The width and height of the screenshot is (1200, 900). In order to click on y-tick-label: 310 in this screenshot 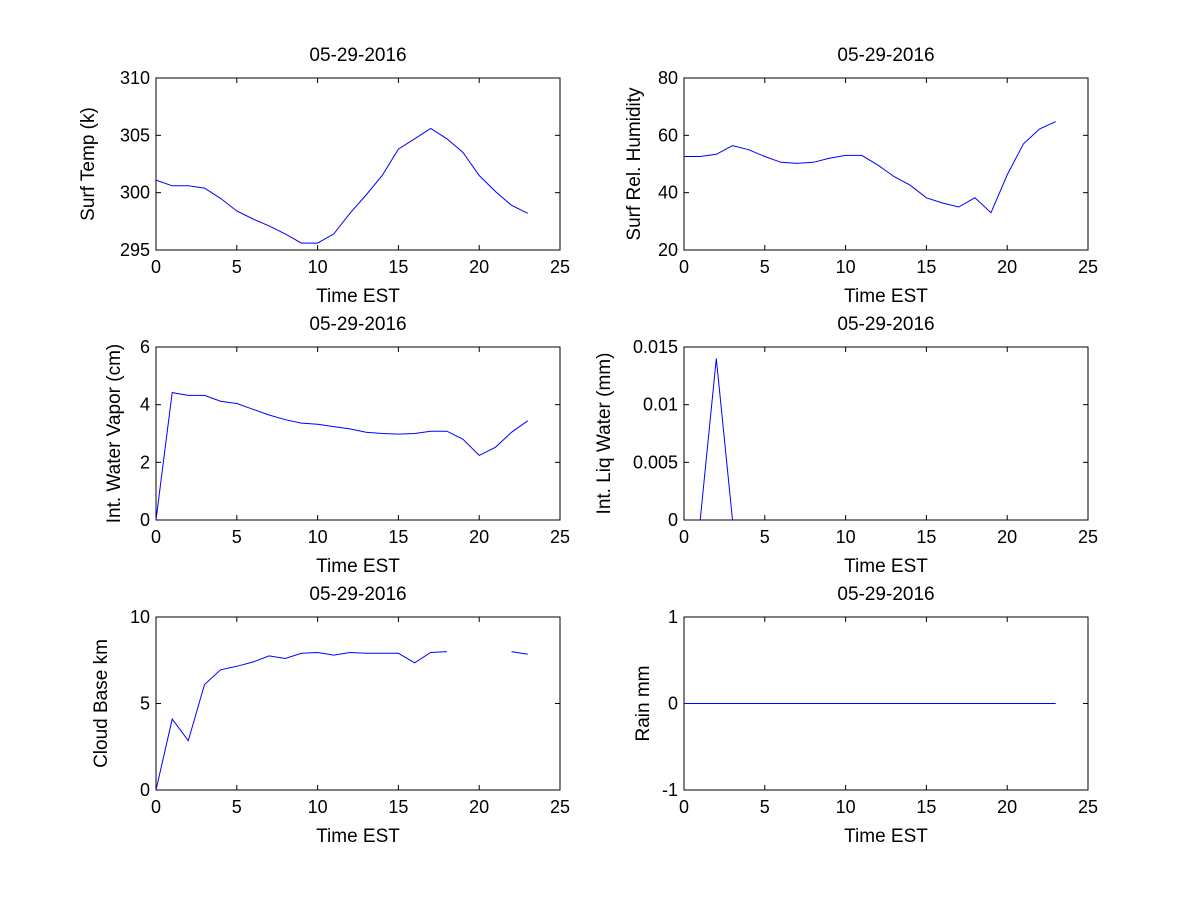, I will do `click(135, 78)`.